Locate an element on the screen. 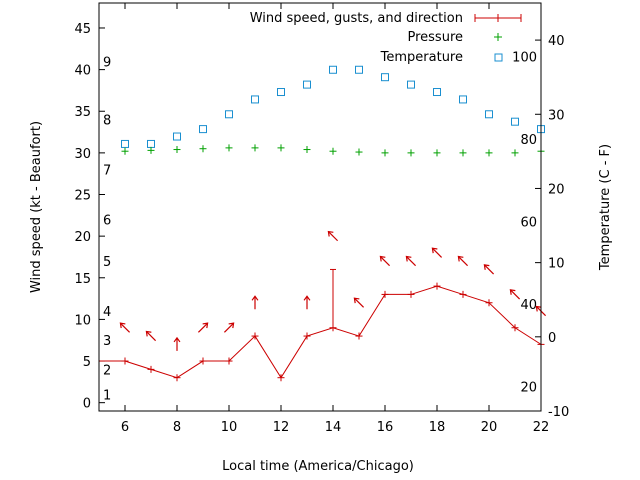  left-tick-label: 30 is located at coordinates (82, 154).